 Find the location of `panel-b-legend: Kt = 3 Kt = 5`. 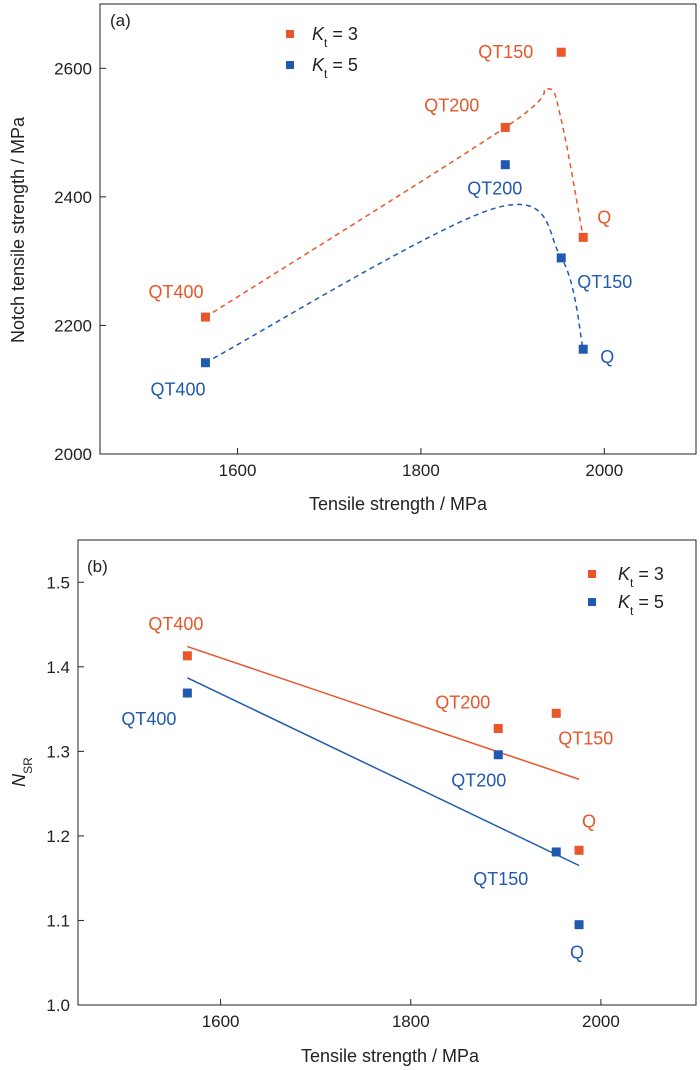

panel-b-legend: Kt = 3 Kt = 5 is located at coordinates (626, 591).